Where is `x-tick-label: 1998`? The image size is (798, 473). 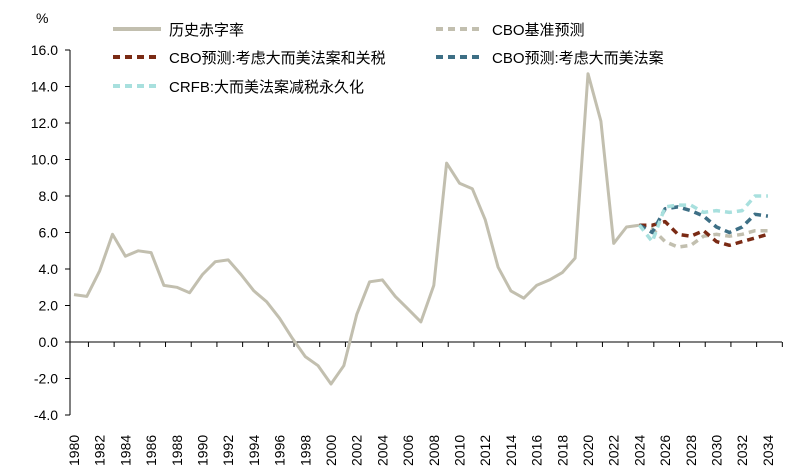
x-tick-label: 1998 is located at coordinates (305, 450).